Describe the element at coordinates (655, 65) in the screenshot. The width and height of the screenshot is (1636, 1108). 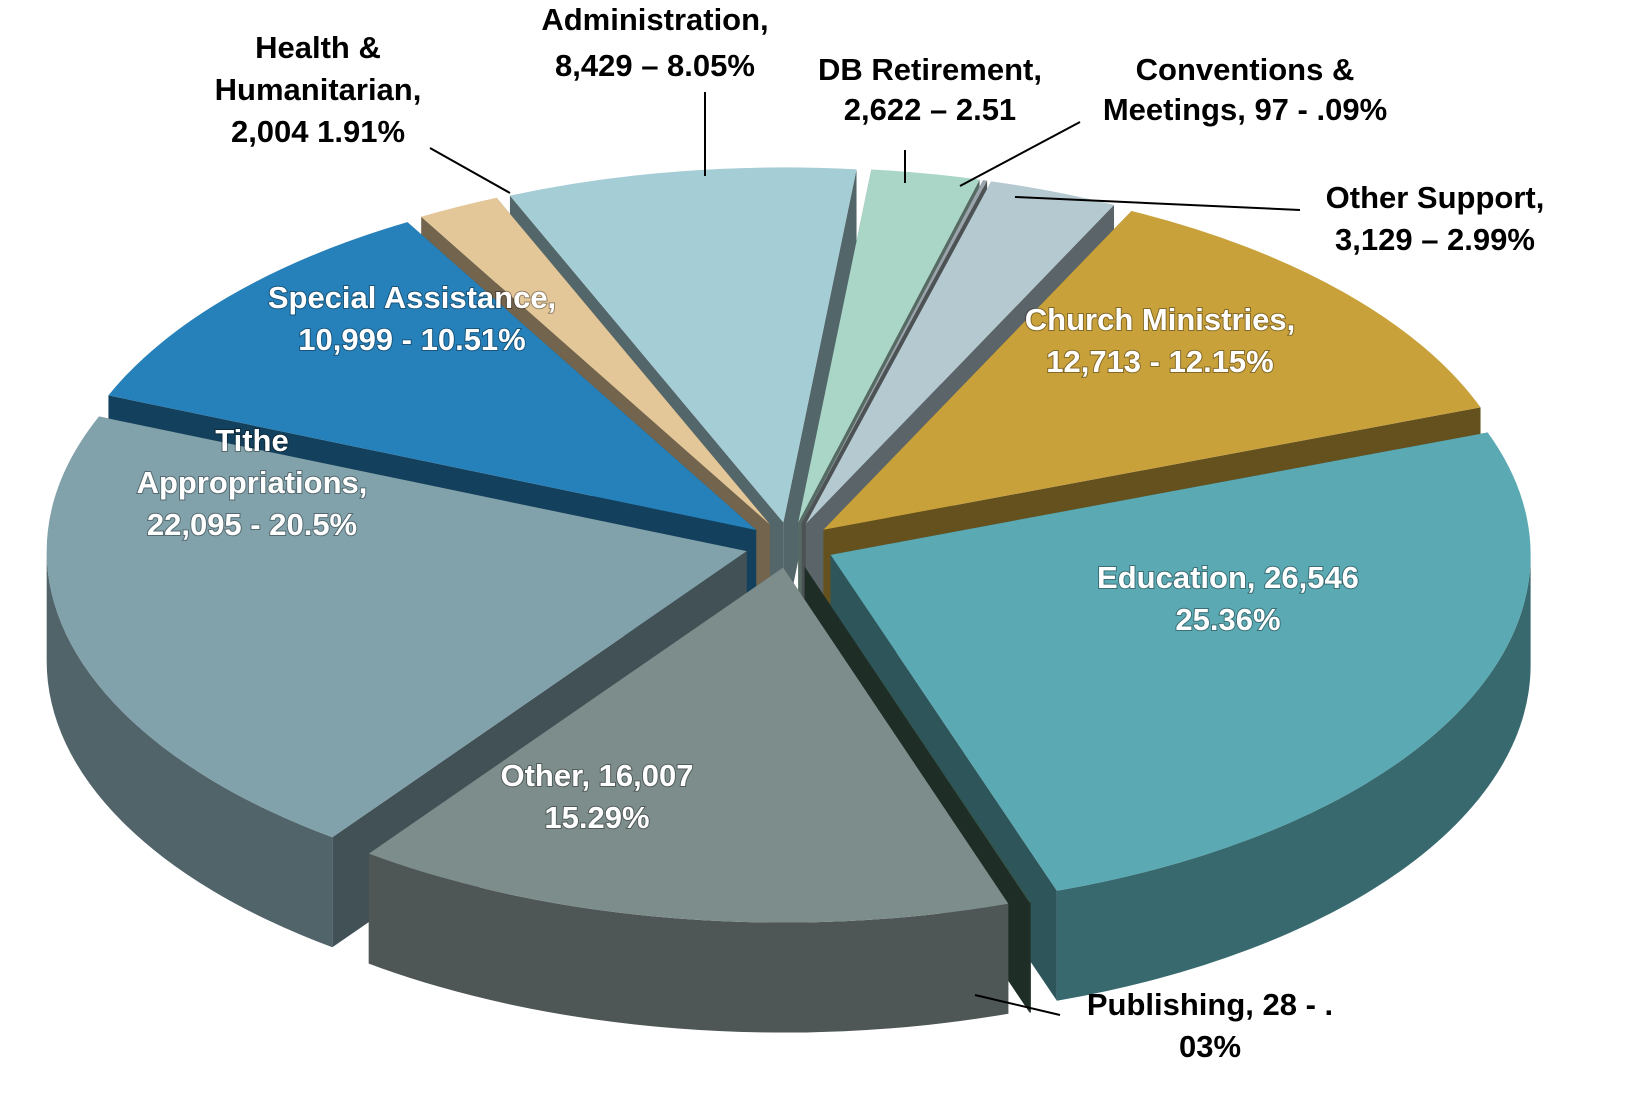
I see `slice-label: 8,429 – 8.05%` at that location.